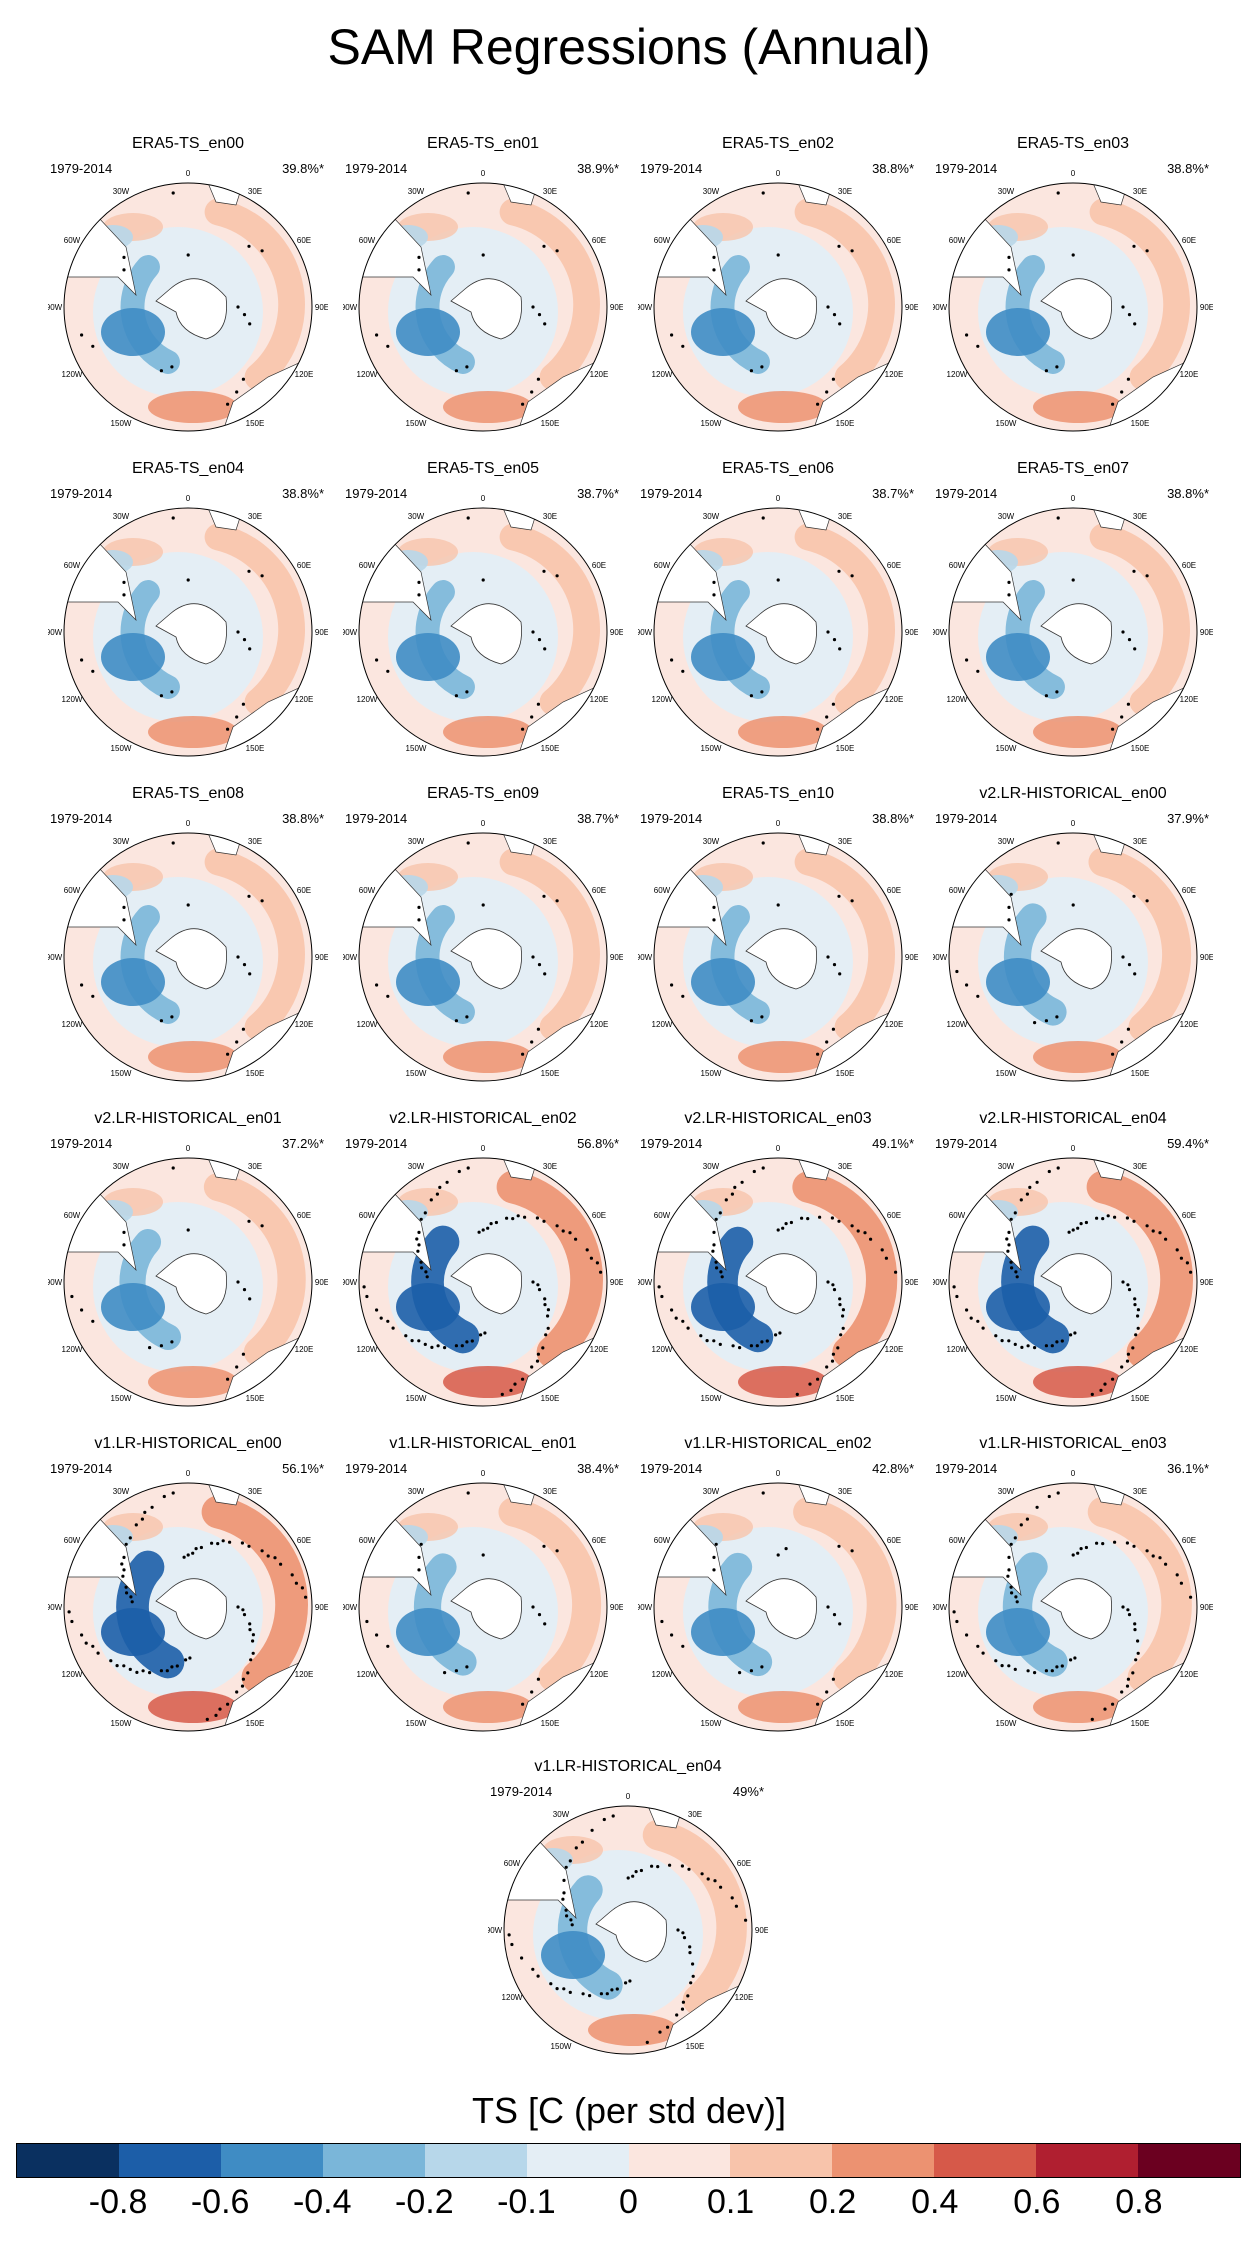 The width and height of the screenshot is (1258, 2244). Describe the element at coordinates (629, 47) in the screenshot. I see `figure-title: SAM Regressions (Annual)` at that location.